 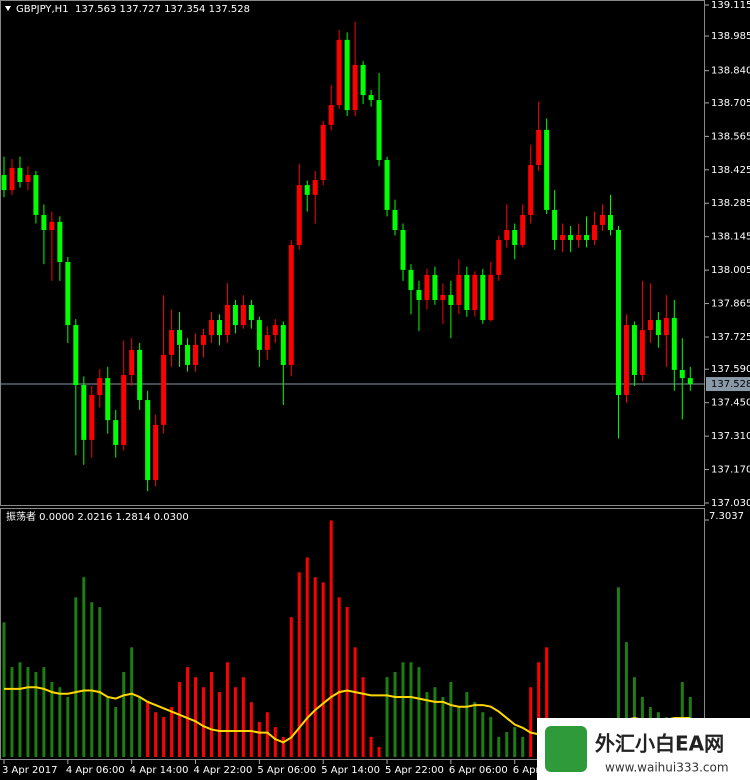 What do you see at coordinates (286, 770) in the screenshot?
I see `x-tick-label: 5 Apr 06:00` at bounding box center [286, 770].